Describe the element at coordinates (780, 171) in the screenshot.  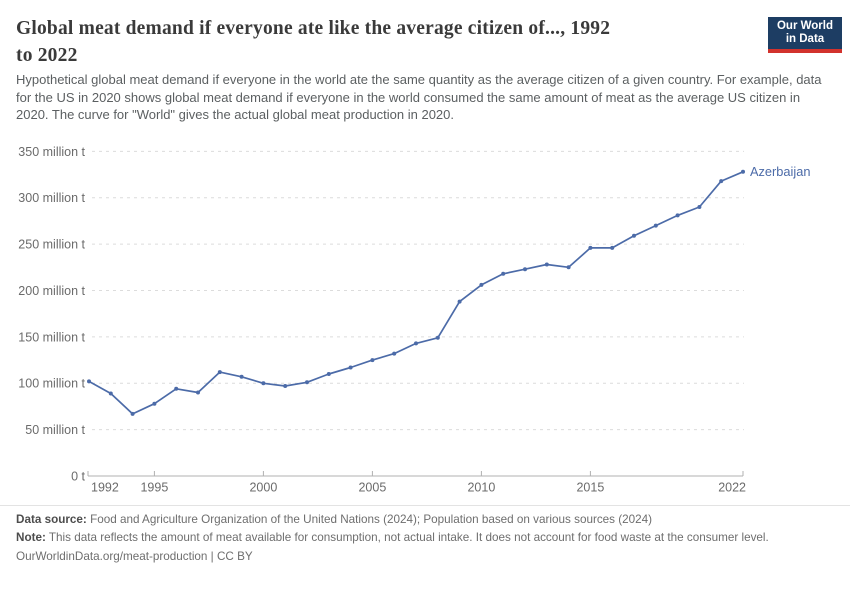
I see `series-end-label-azerbaijan: Azerbaijan` at that location.